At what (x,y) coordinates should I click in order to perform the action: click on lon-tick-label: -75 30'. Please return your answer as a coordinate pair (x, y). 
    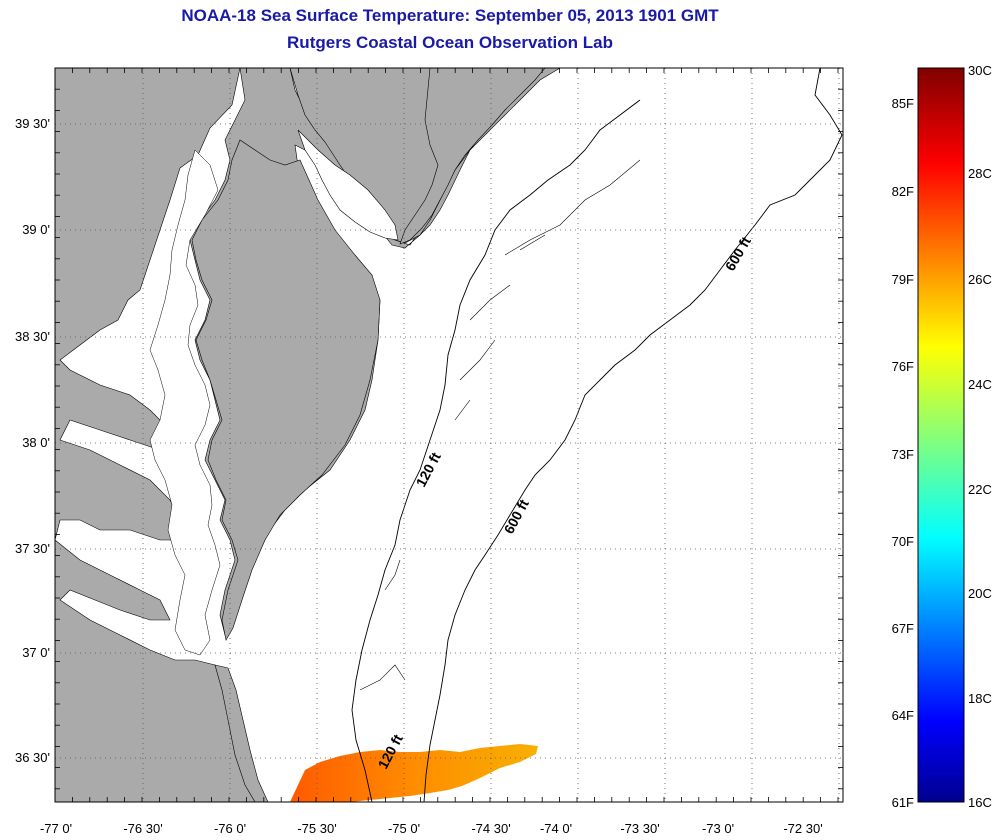
    Looking at the image, I should click on (316, 828).